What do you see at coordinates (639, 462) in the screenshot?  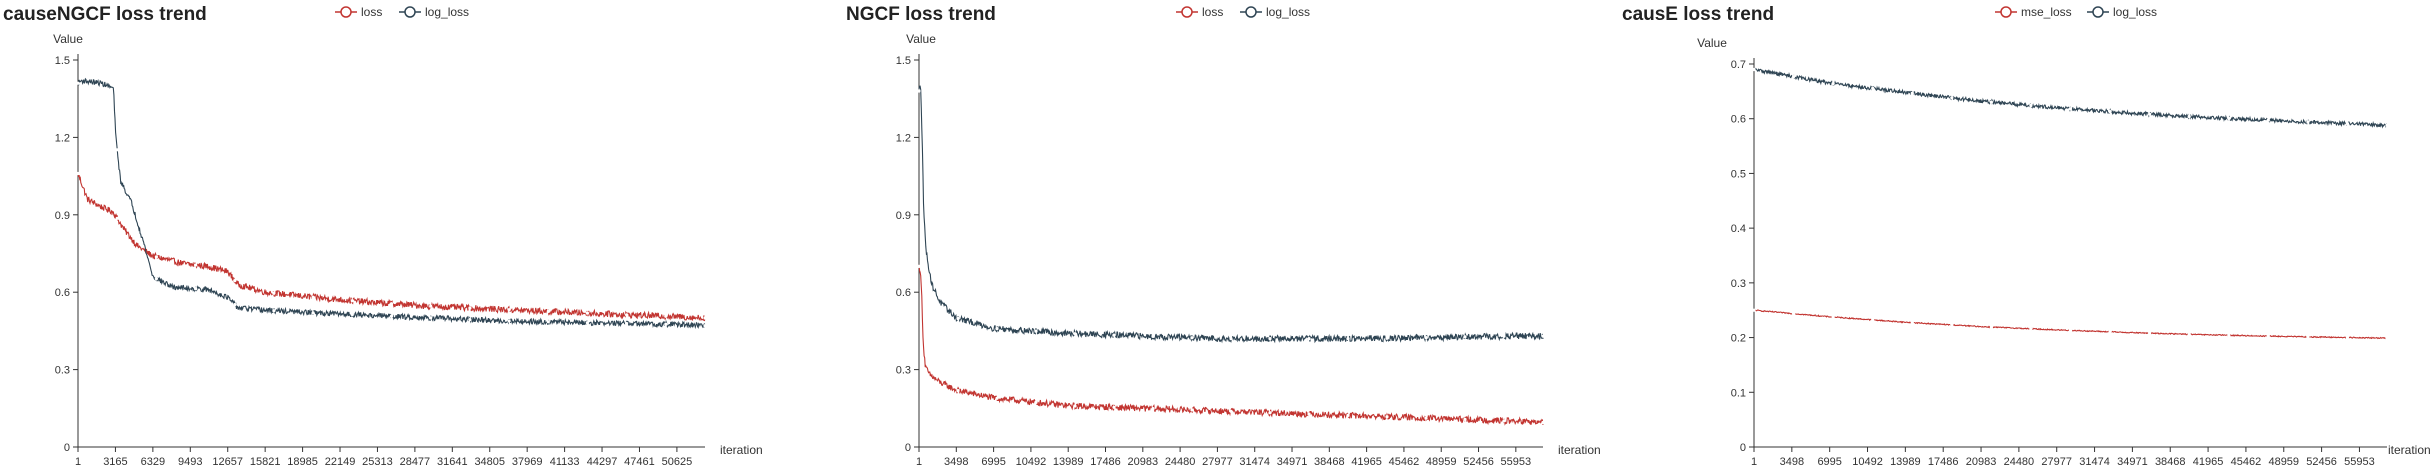 I see `x-tick-label: 47461` at bounding box center [639, 462].